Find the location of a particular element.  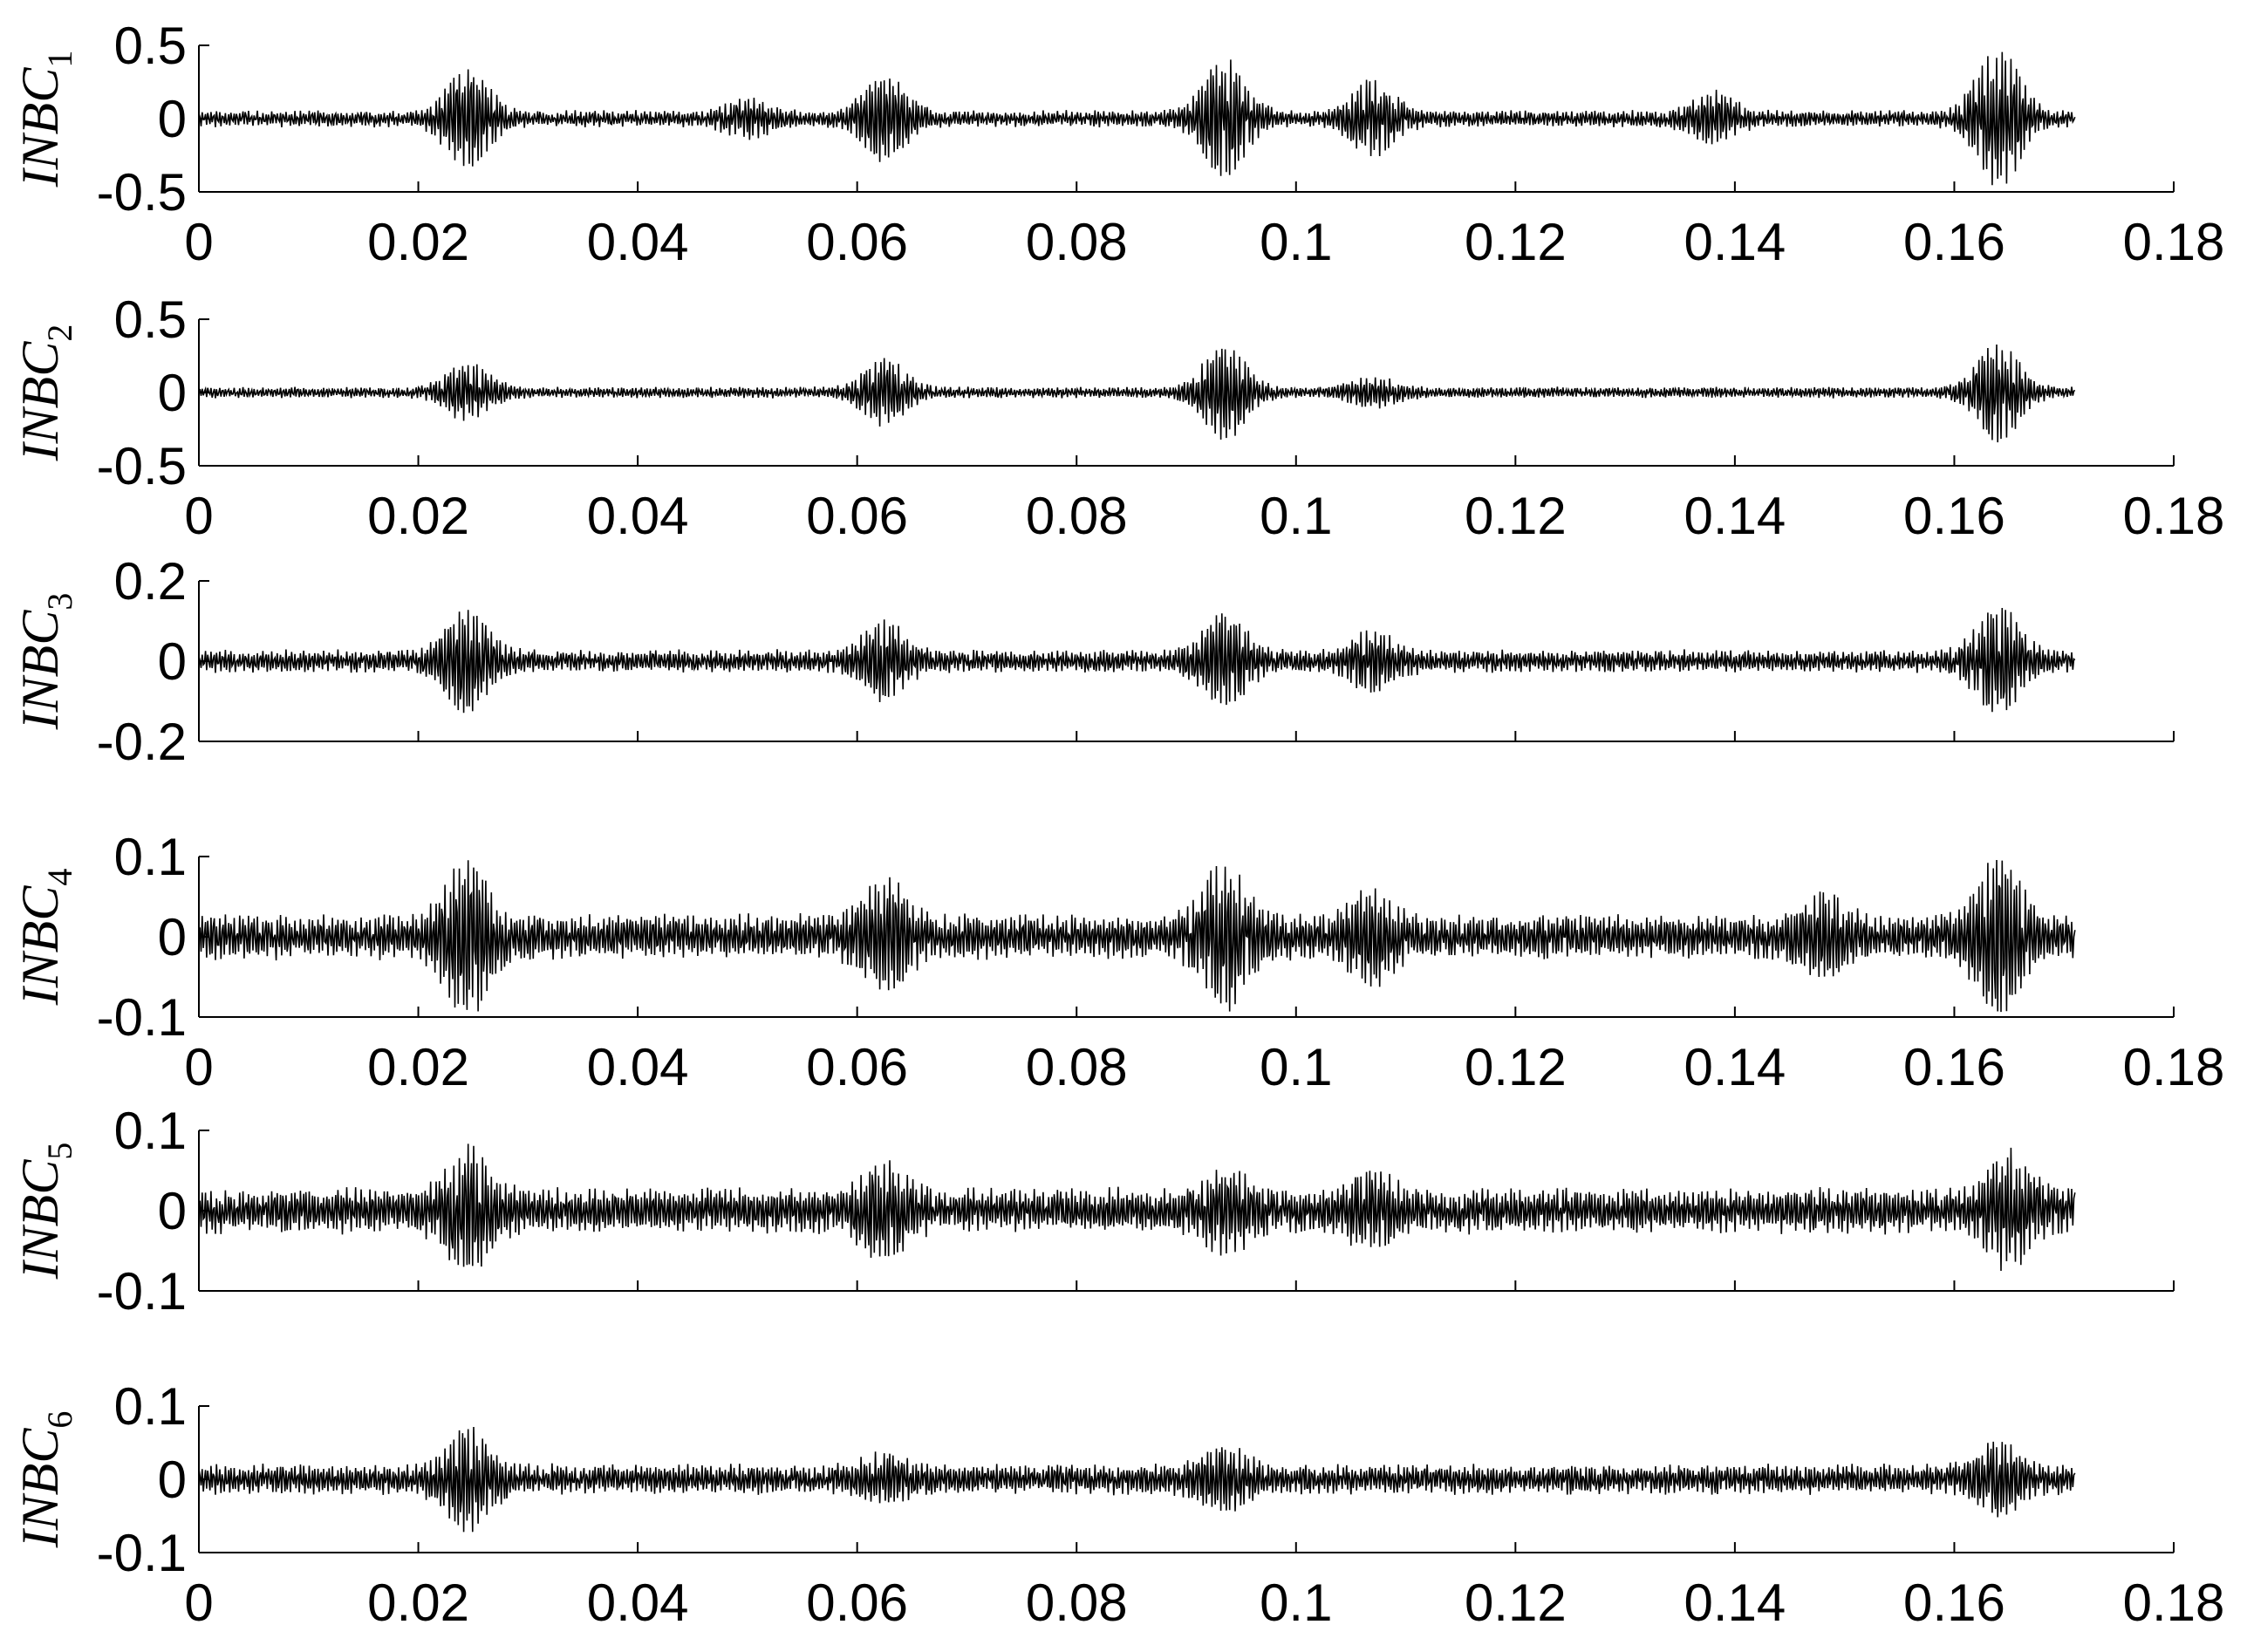

y-axis-label: INBC1 is located at coordinates (45, 119).